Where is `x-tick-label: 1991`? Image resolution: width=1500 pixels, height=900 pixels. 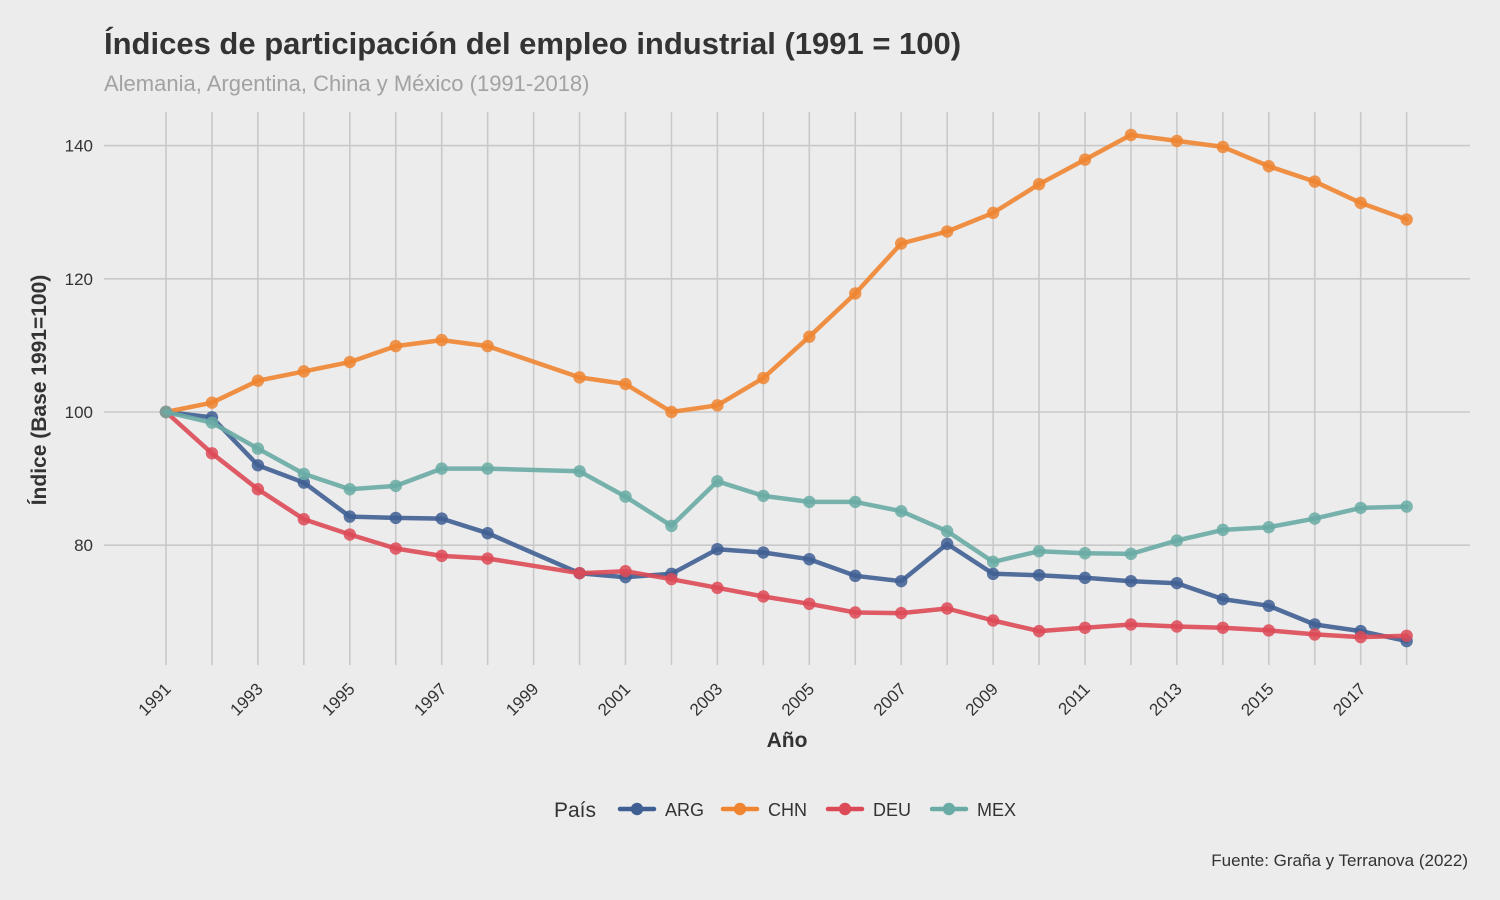
x-tick-label: 1991 is located at coordinates (155, 699).